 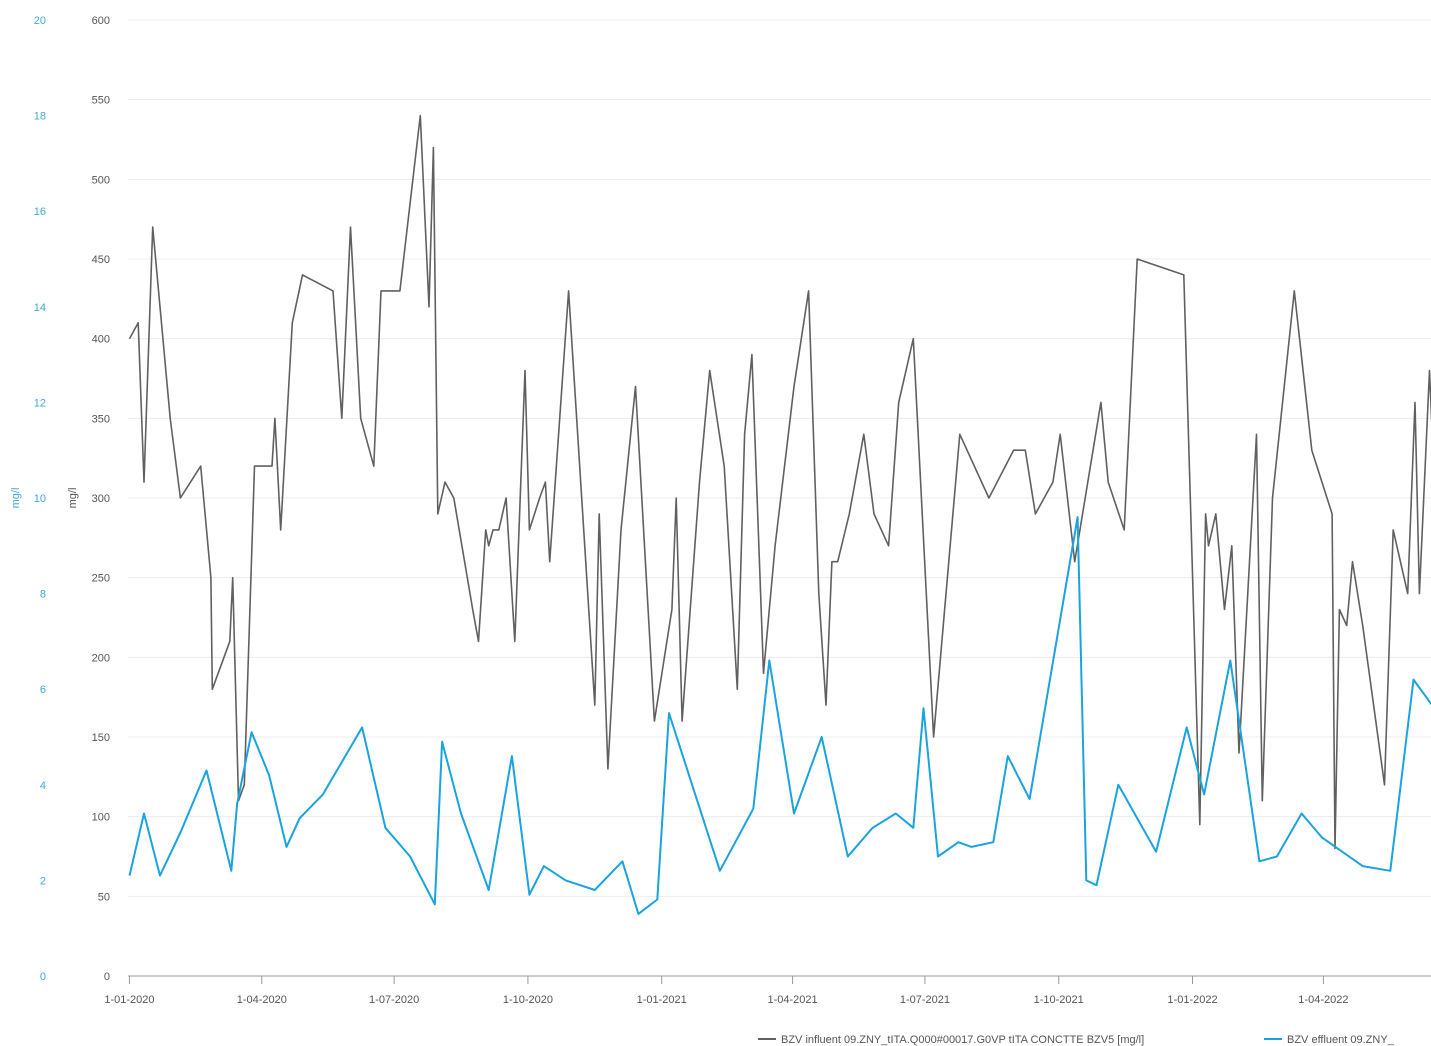 What do you see at coordinates (101, 658) in the screenshot?
I see `right-axis-tick-label: 200` at bounding box center [101, 658].